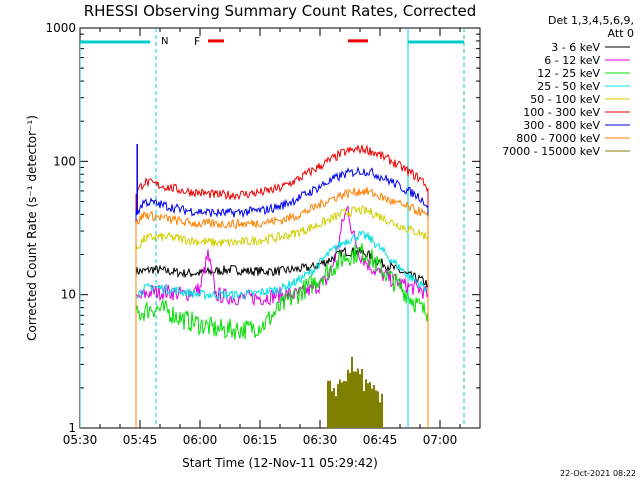 This screenshot has height=480, width=640. Describe the element at coordinates (565, 99) in the screenshot. I see `legend-entry-label: 50 - 100 keV` at that location.